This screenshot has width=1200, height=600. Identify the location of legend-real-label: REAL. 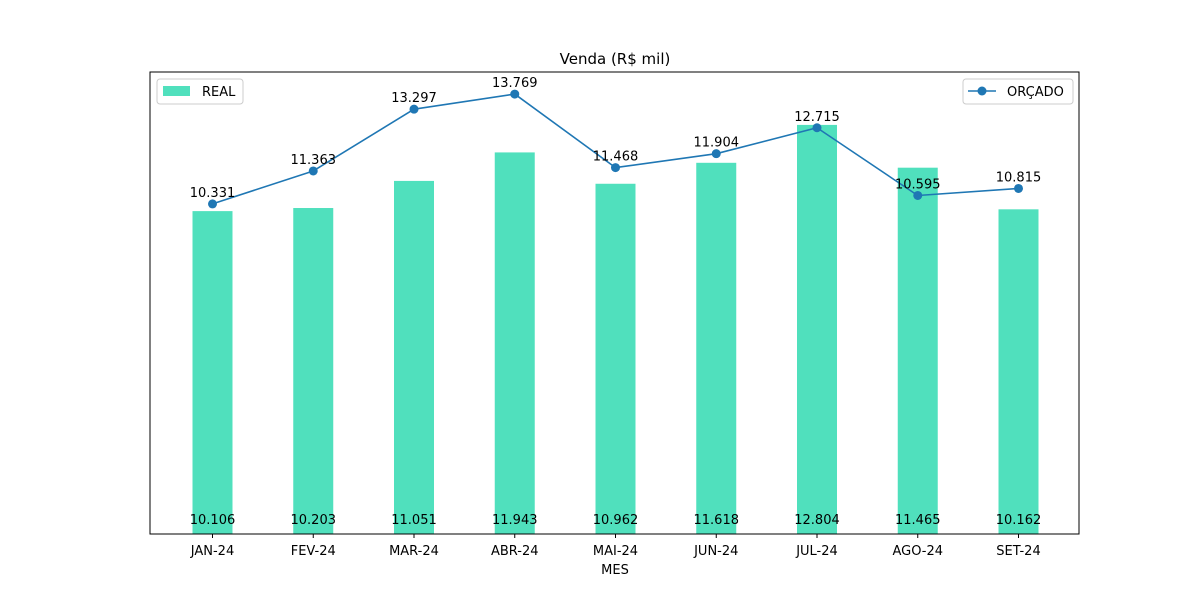
(219, 92).